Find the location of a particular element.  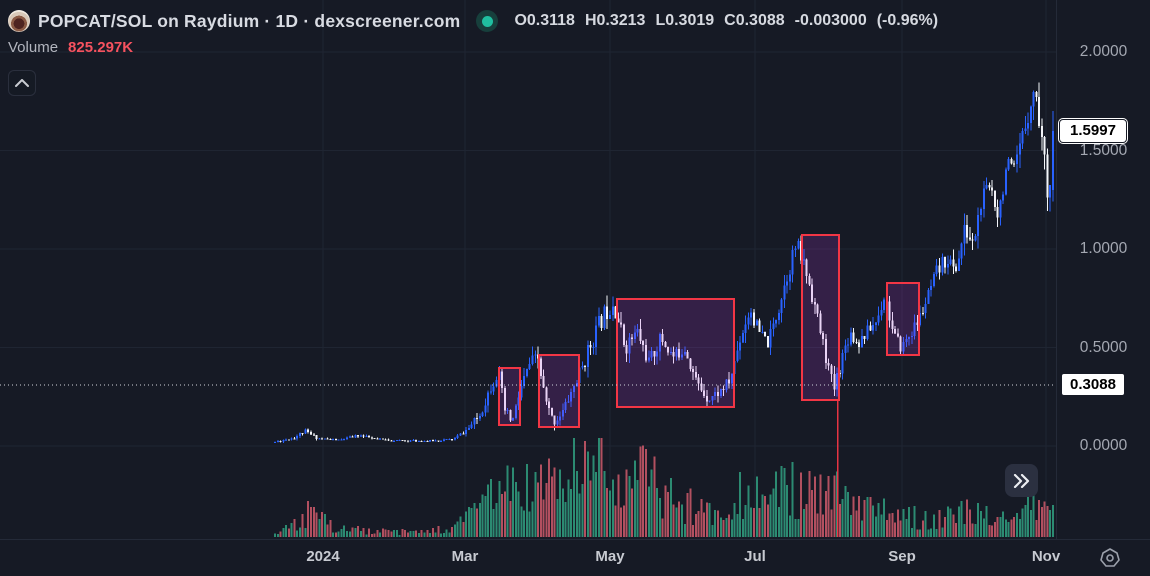

ohlc-high: H0.3213 is located at coordinates (615, 20).